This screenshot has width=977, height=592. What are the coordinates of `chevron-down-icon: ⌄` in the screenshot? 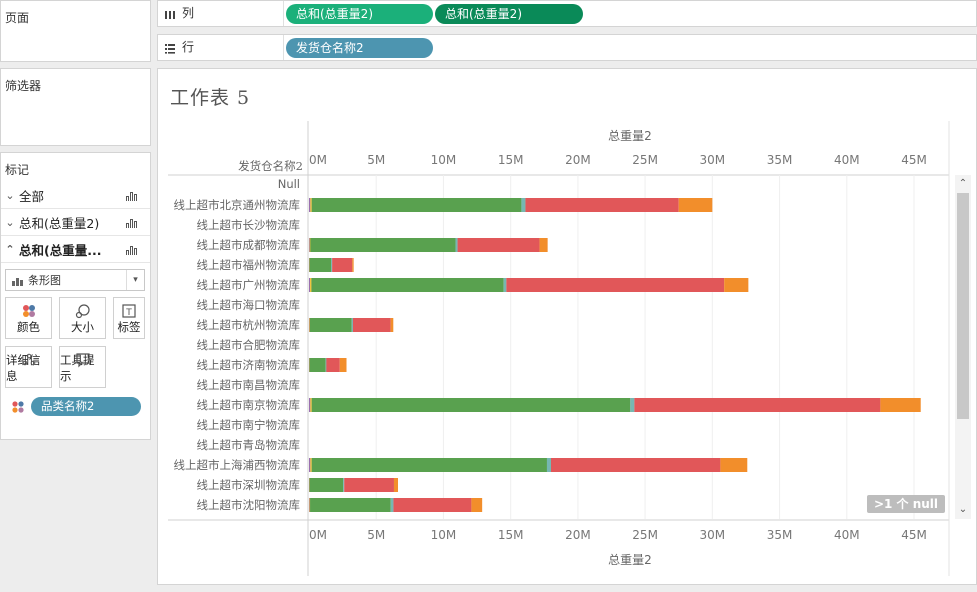 It's located at (10, 222).